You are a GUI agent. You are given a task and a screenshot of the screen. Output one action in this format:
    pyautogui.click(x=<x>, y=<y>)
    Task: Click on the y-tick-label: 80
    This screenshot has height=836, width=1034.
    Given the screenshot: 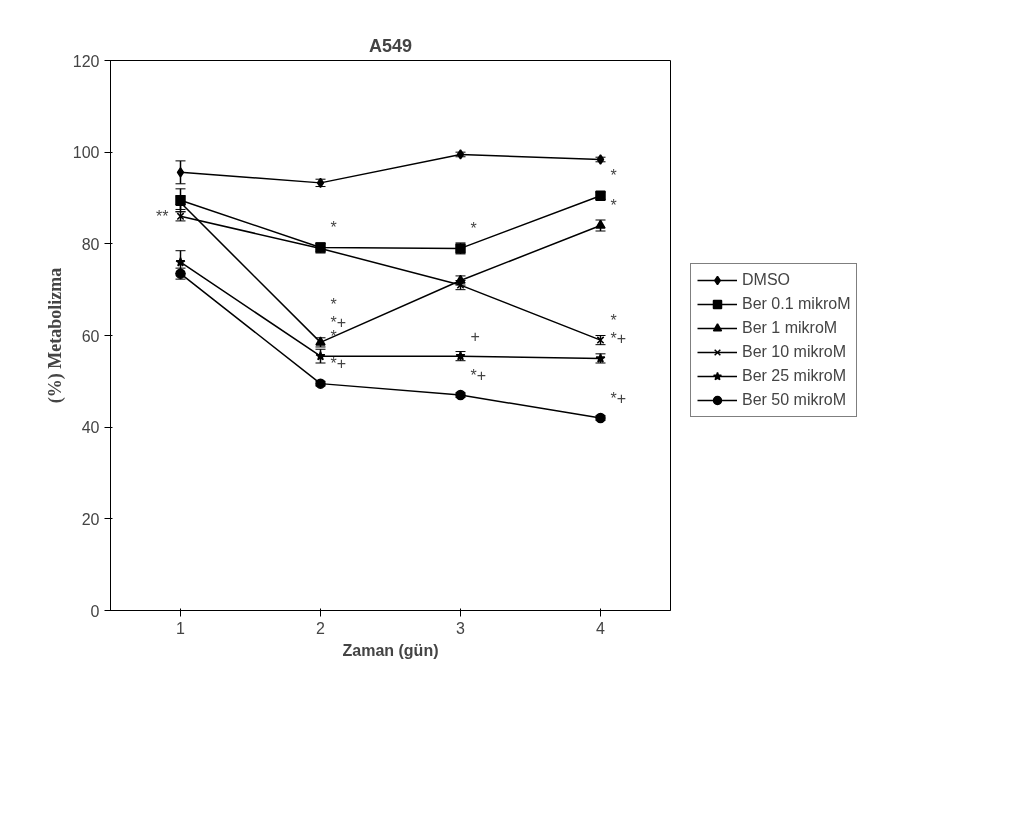 What is the action you would take?
    pyautogui.click(x=90, y=244)
    